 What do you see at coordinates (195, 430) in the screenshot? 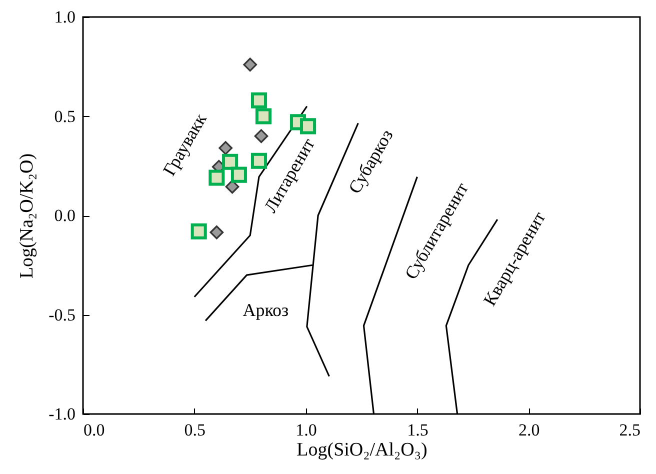
I see `x-tick-label: 0.5` at bounding box center [195, 430].